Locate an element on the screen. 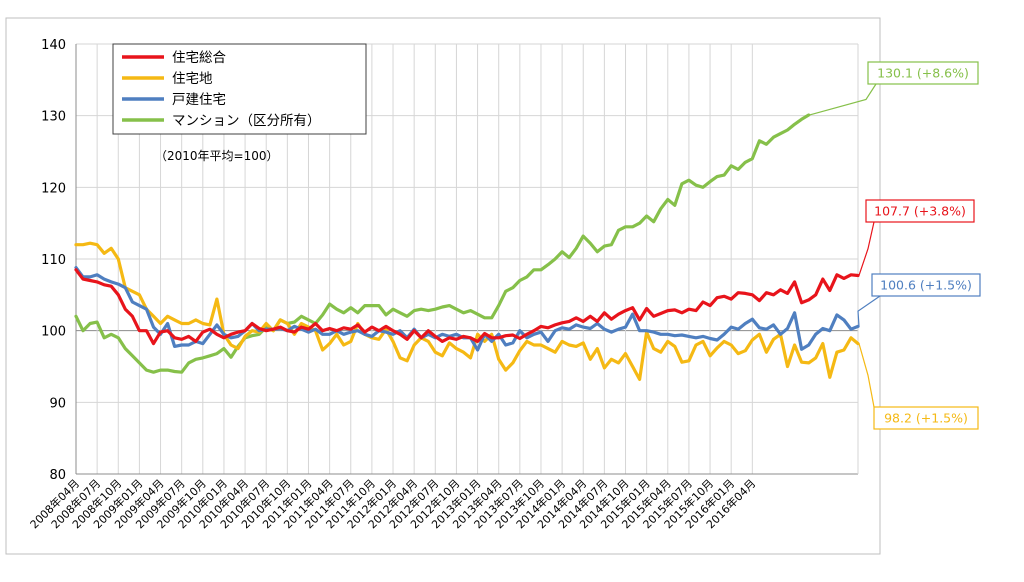 The width and height of the screenshot is (1024, 582). callout-label-2: 100.6 (+1.5%) is located at coordinates (926, 285).